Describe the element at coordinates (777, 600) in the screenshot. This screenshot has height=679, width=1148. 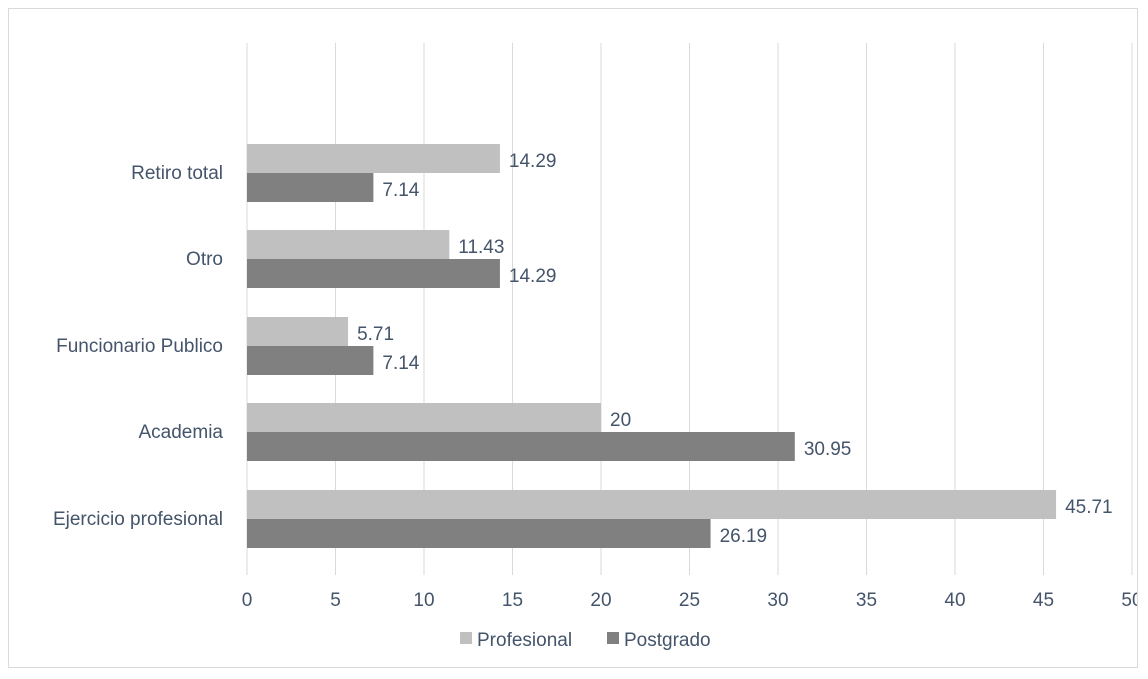
I see `x-tick-label: 30` at that location.